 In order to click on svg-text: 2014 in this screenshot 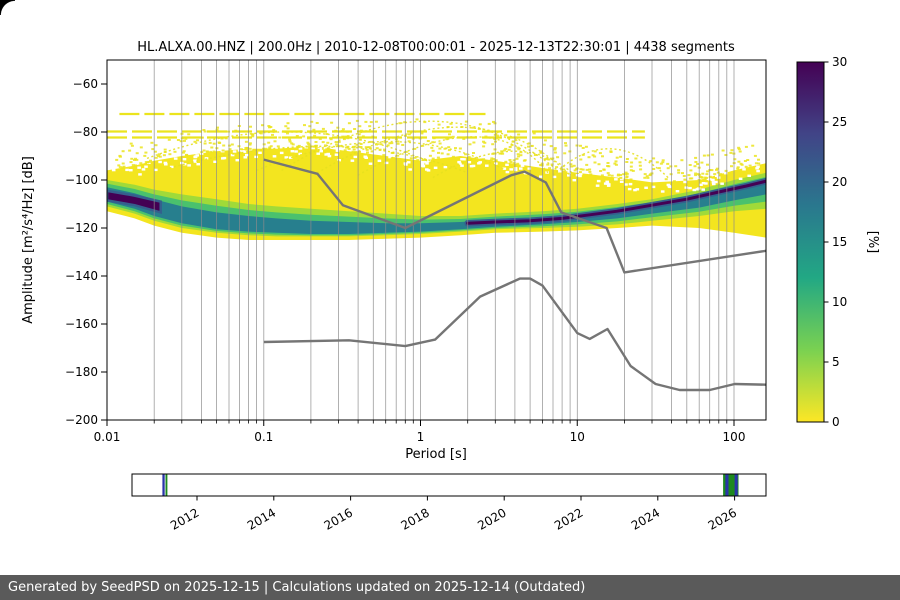, I will do `click(261, 518)`.